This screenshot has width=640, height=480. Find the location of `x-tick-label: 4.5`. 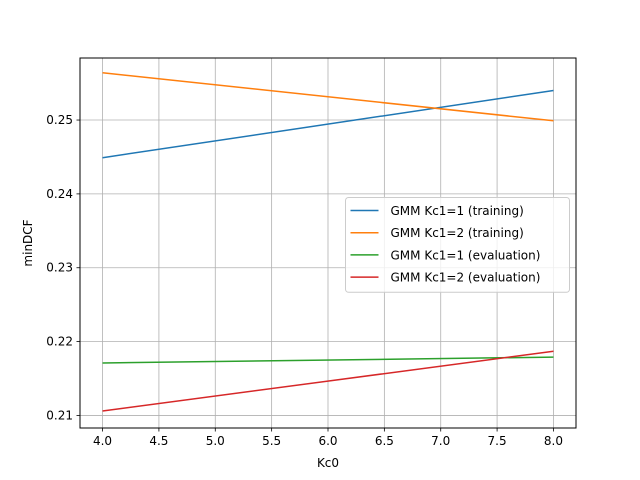

x-tick-label: 4.5 is located at coordinates (158, 441).